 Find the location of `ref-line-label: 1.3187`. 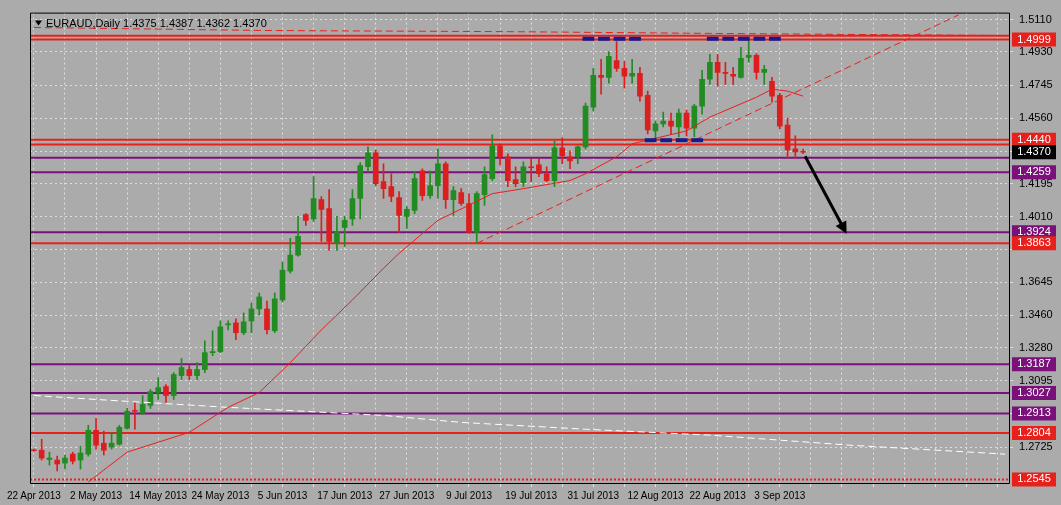

ref-line-label: 1.3187 is located at coordinates (1034, 363).